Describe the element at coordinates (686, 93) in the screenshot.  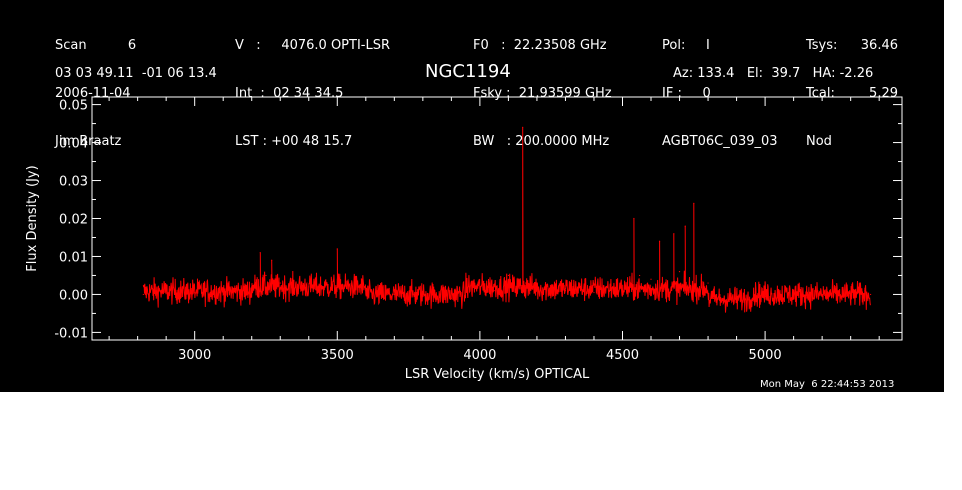
I see `if-label: IF : 0` at that location.